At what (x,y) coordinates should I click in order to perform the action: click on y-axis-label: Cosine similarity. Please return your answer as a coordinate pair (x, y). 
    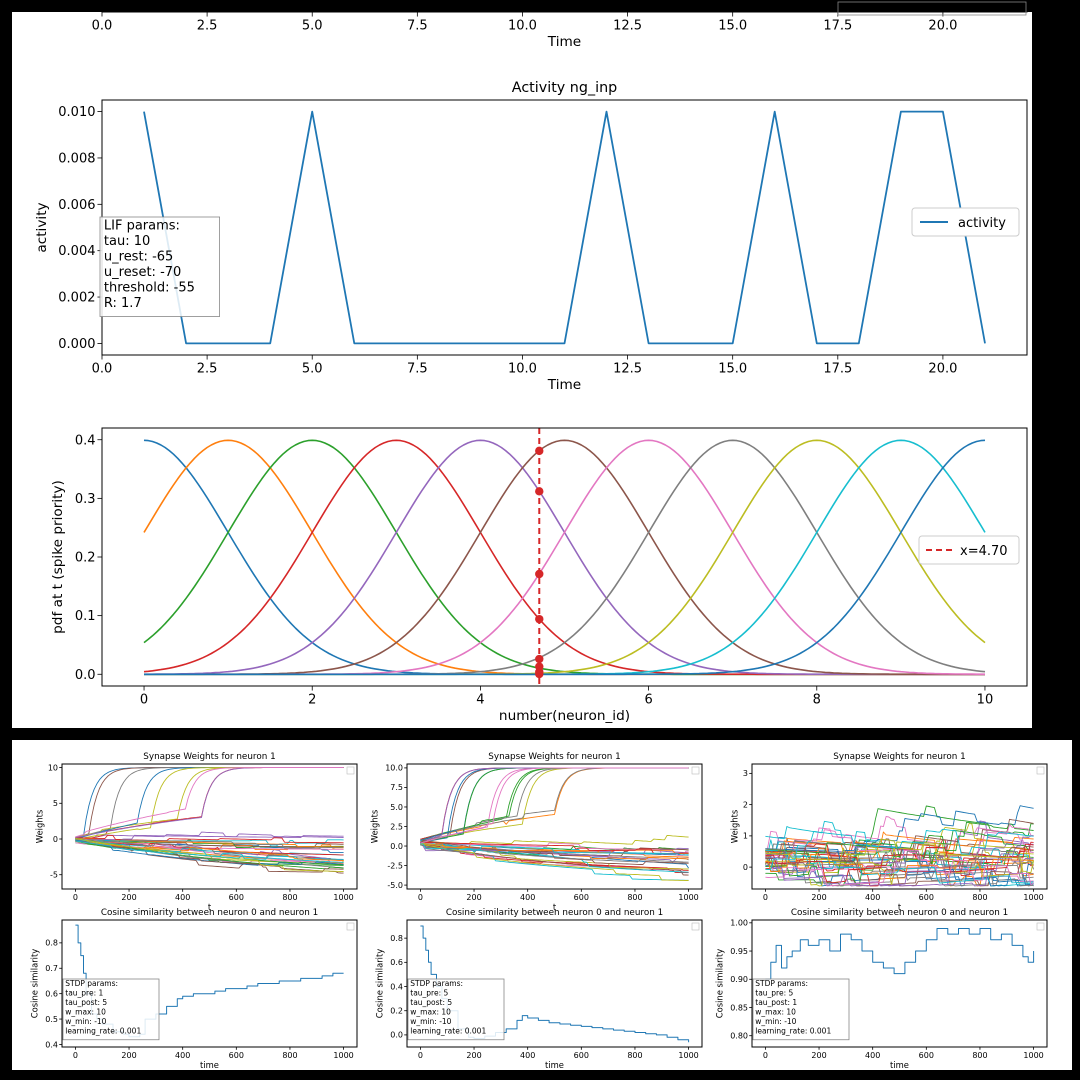
    Looking at the image, I should click on (380, 983).